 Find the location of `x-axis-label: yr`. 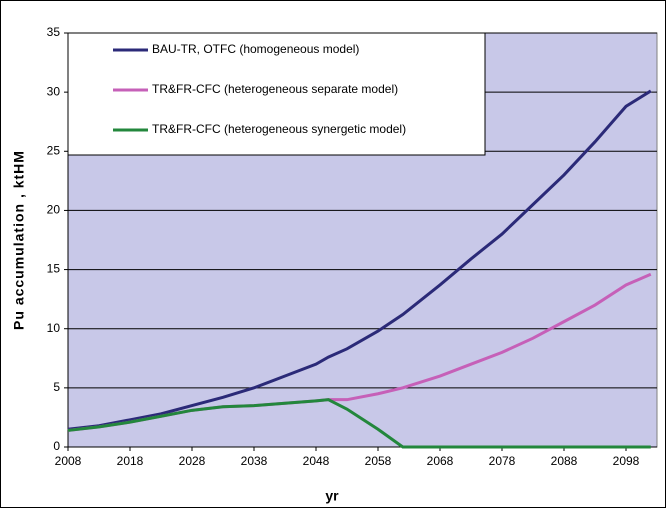

x-axis-label: yr is located at coordinates (332, 496).